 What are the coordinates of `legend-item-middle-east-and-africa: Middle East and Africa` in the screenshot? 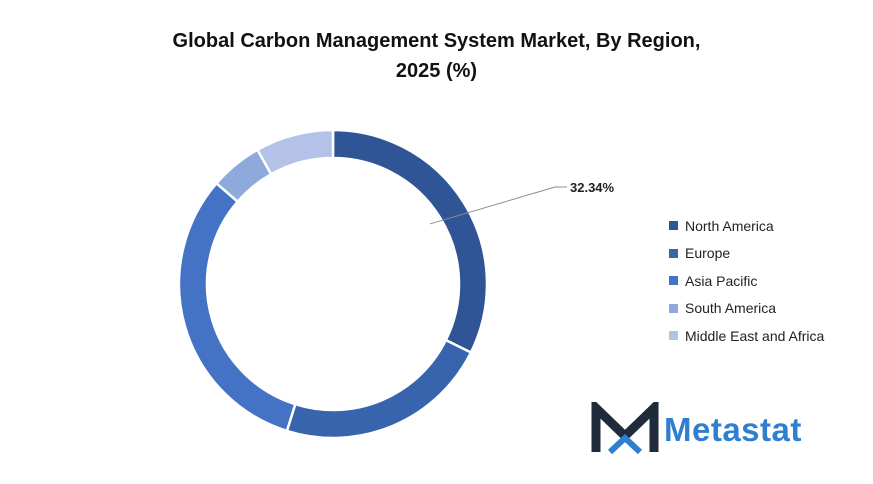 It's located at (746, 336).